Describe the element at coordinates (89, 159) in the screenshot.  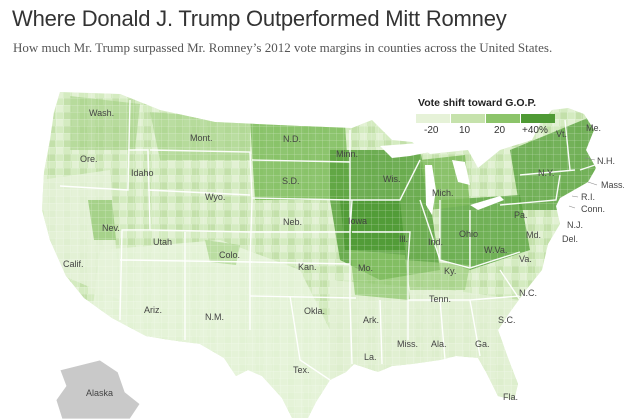
I see `state-label-or: Ore.` at that location.